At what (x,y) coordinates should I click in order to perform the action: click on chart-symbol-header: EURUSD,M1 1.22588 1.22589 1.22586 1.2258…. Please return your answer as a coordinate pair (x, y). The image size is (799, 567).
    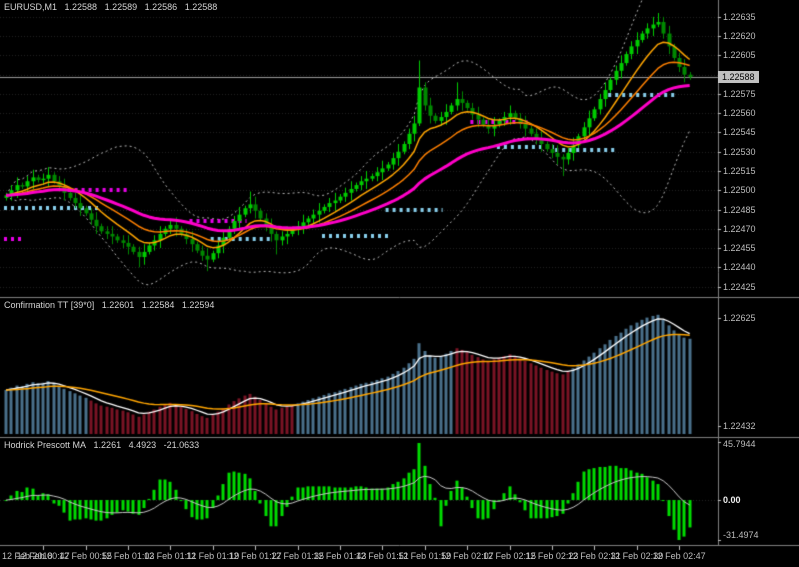
    Looking at the image, I should click on (113, 7).